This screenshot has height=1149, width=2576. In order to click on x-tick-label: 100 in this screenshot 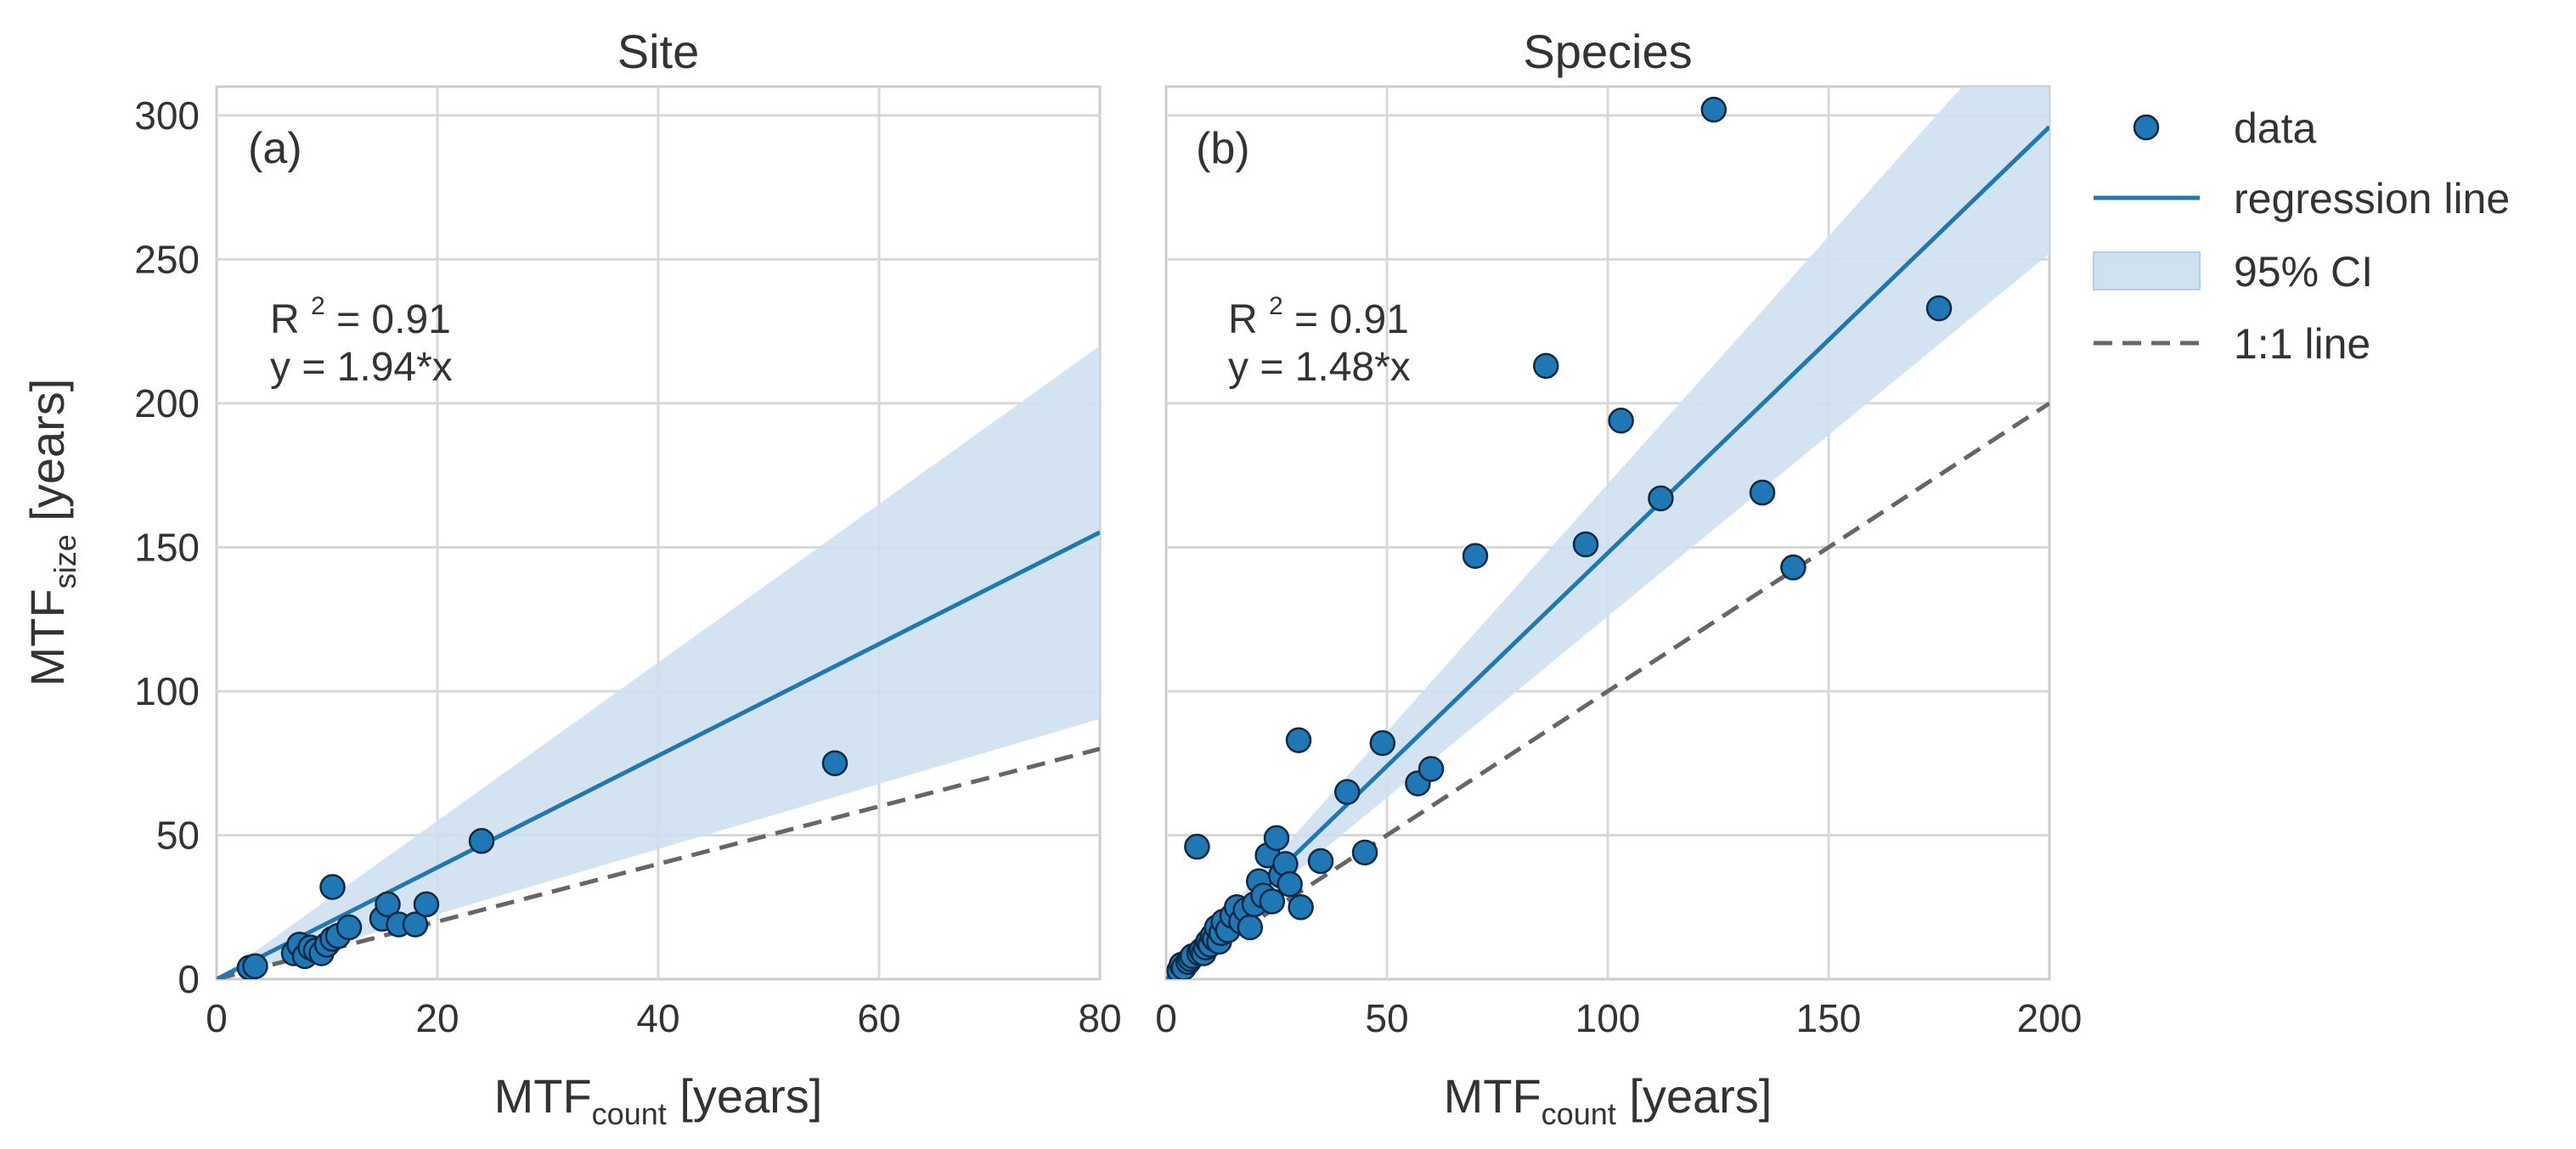, I will do `click(1608, 1018)`.